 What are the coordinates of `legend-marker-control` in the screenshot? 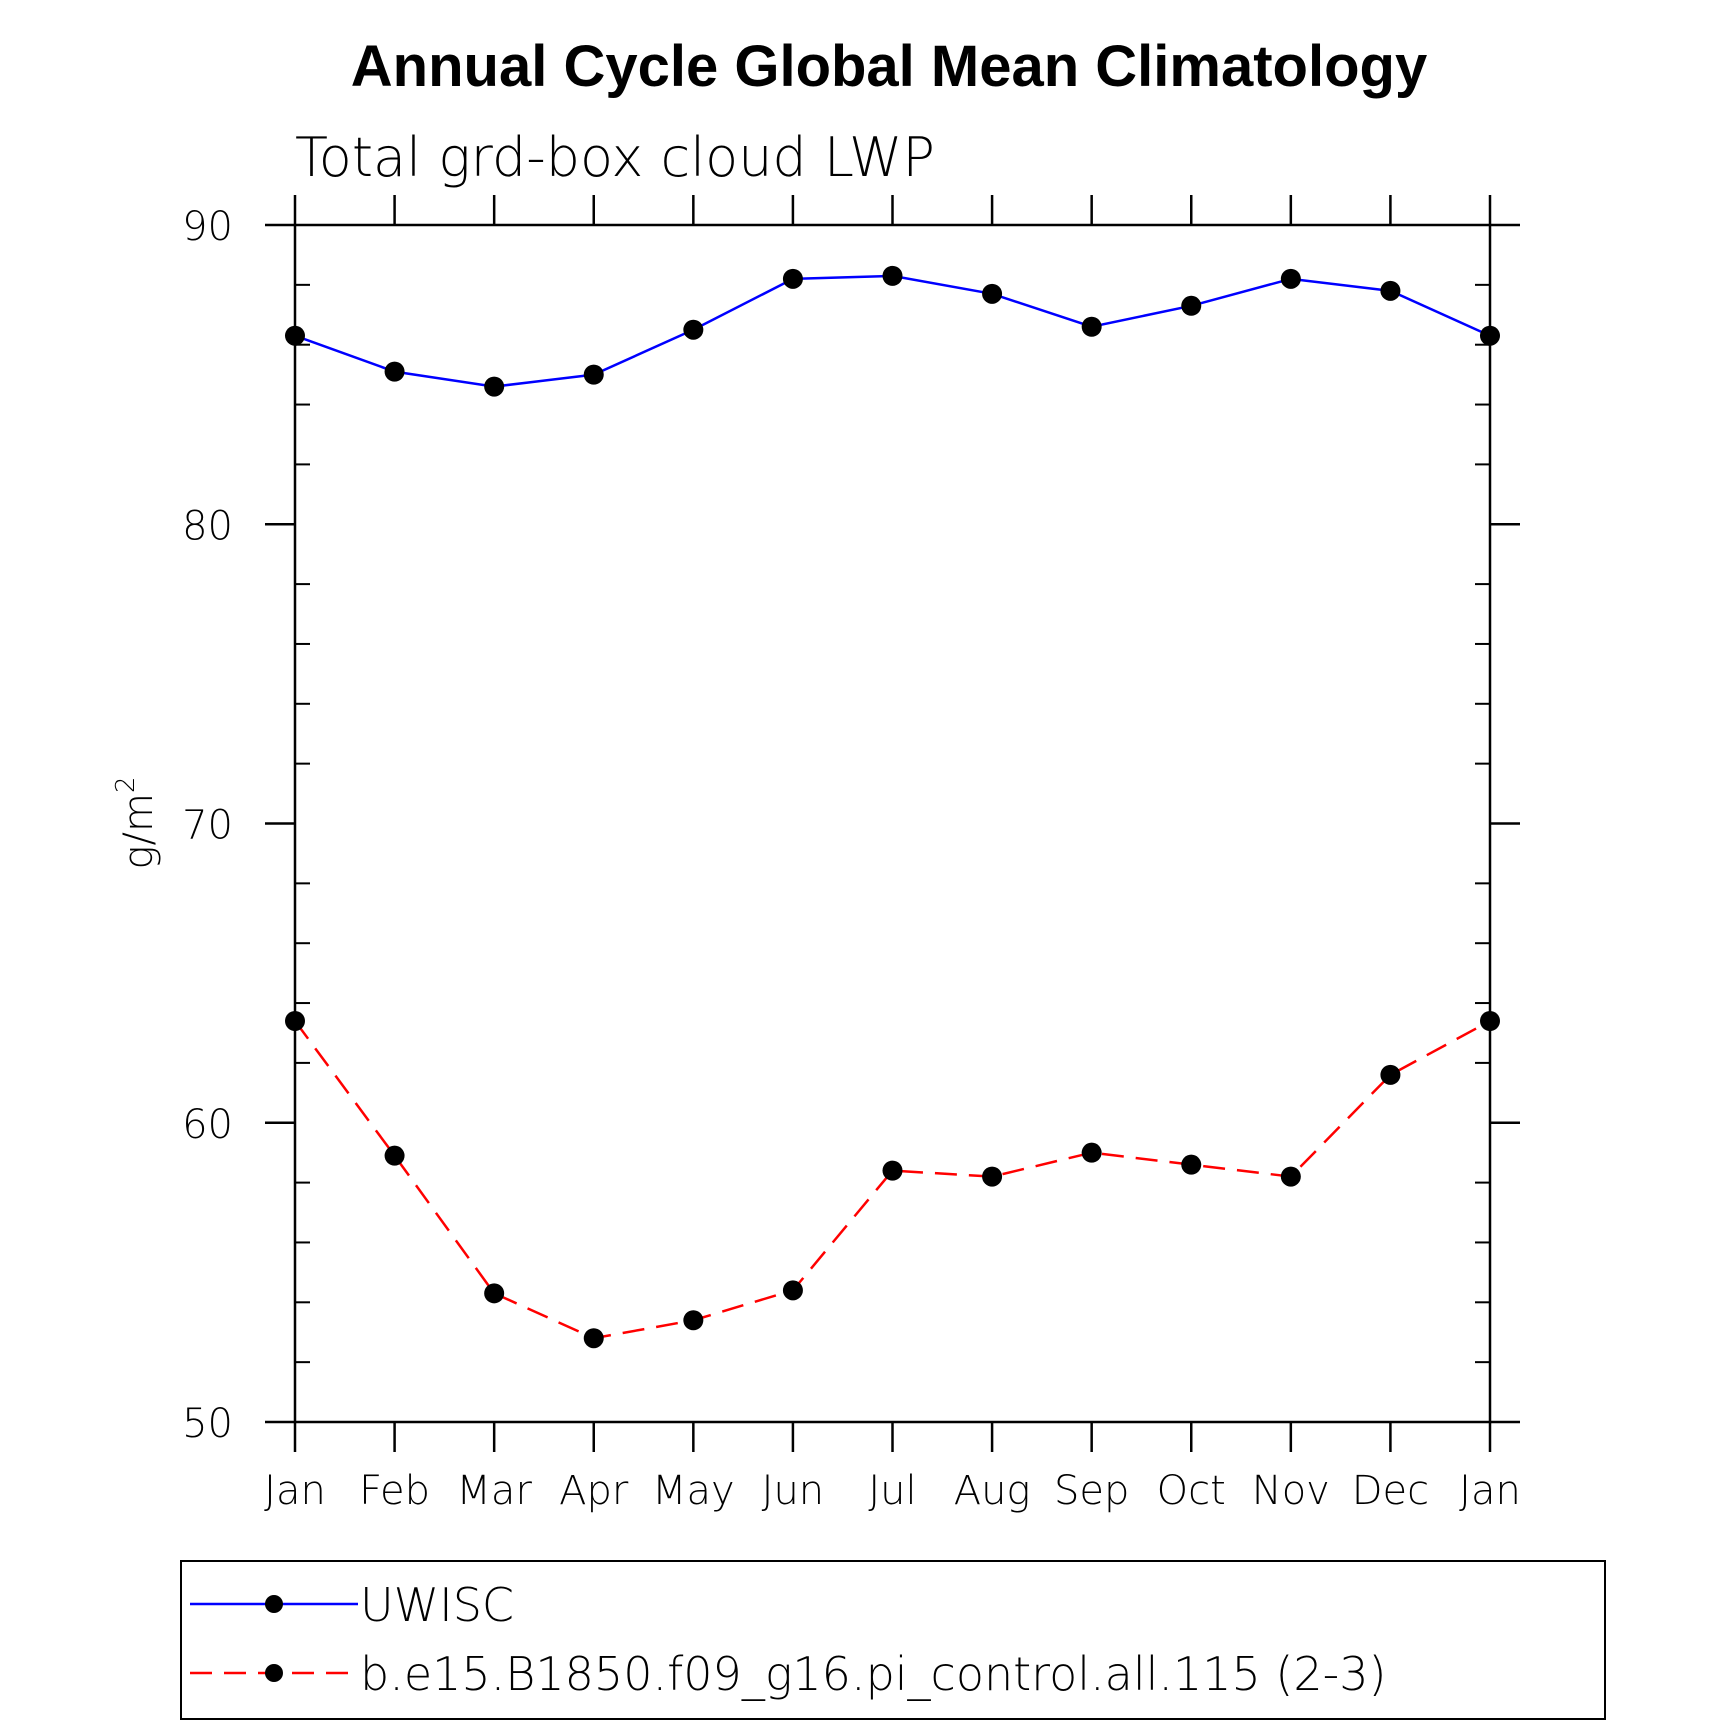 It's located at (274, 1673).